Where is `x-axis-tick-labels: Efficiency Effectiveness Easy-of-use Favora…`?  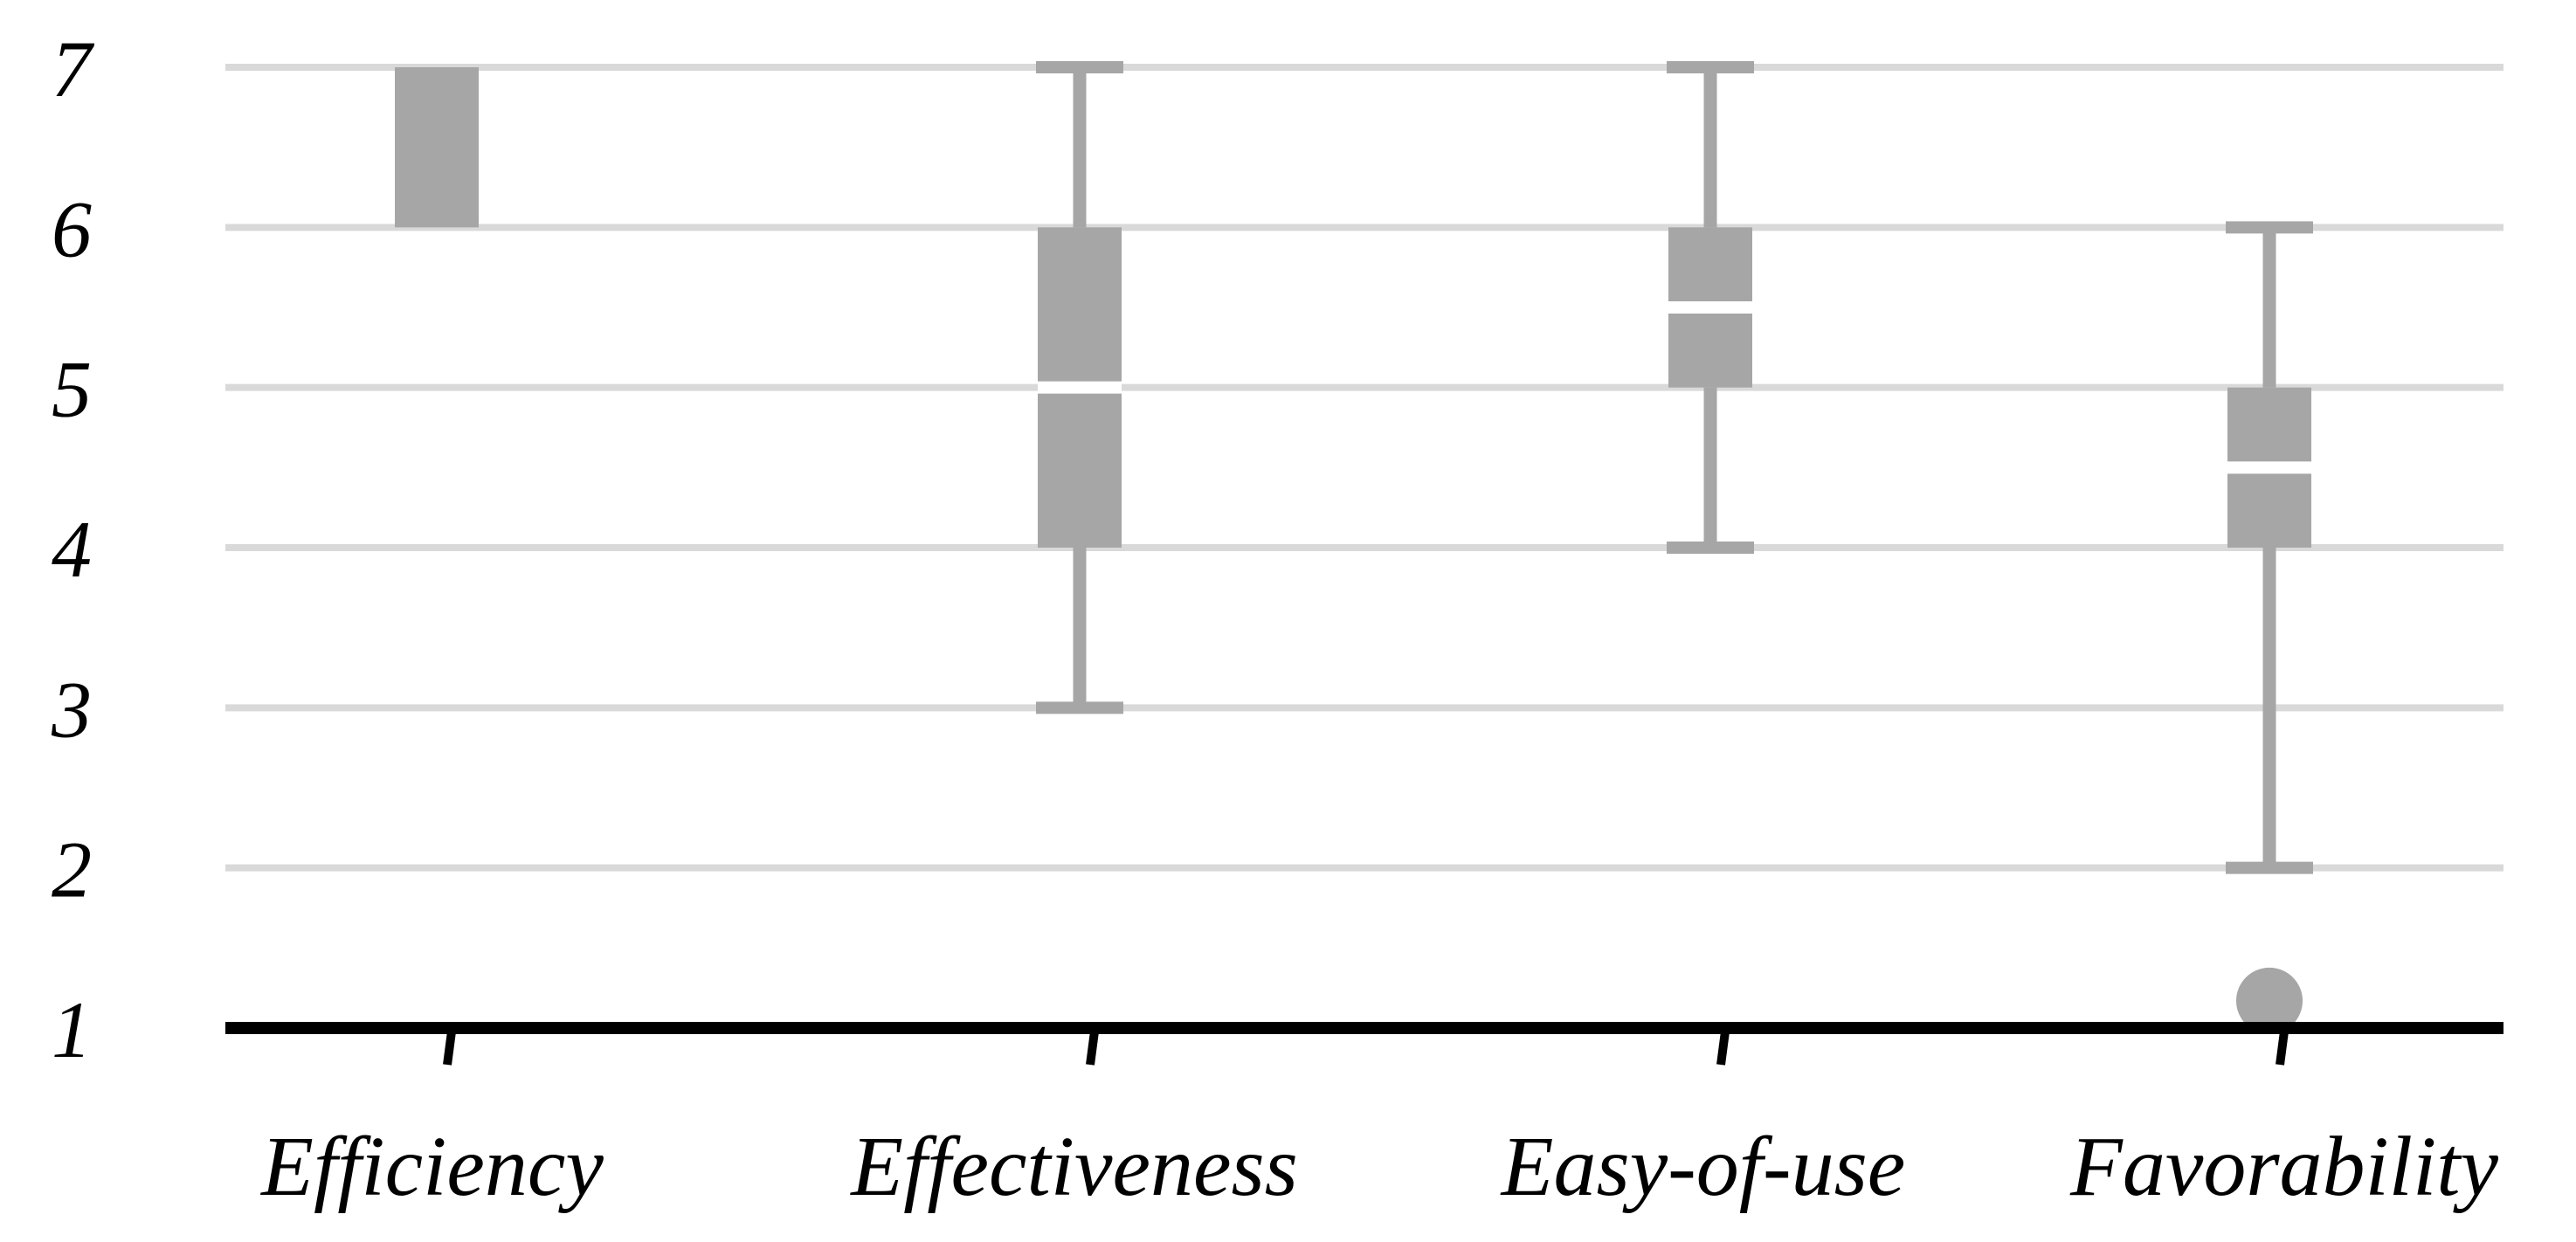
x-axis-tick-labels: Efficiency Effectiveness Easy-of-use Favora… is located at coordinates (1378, 1167).